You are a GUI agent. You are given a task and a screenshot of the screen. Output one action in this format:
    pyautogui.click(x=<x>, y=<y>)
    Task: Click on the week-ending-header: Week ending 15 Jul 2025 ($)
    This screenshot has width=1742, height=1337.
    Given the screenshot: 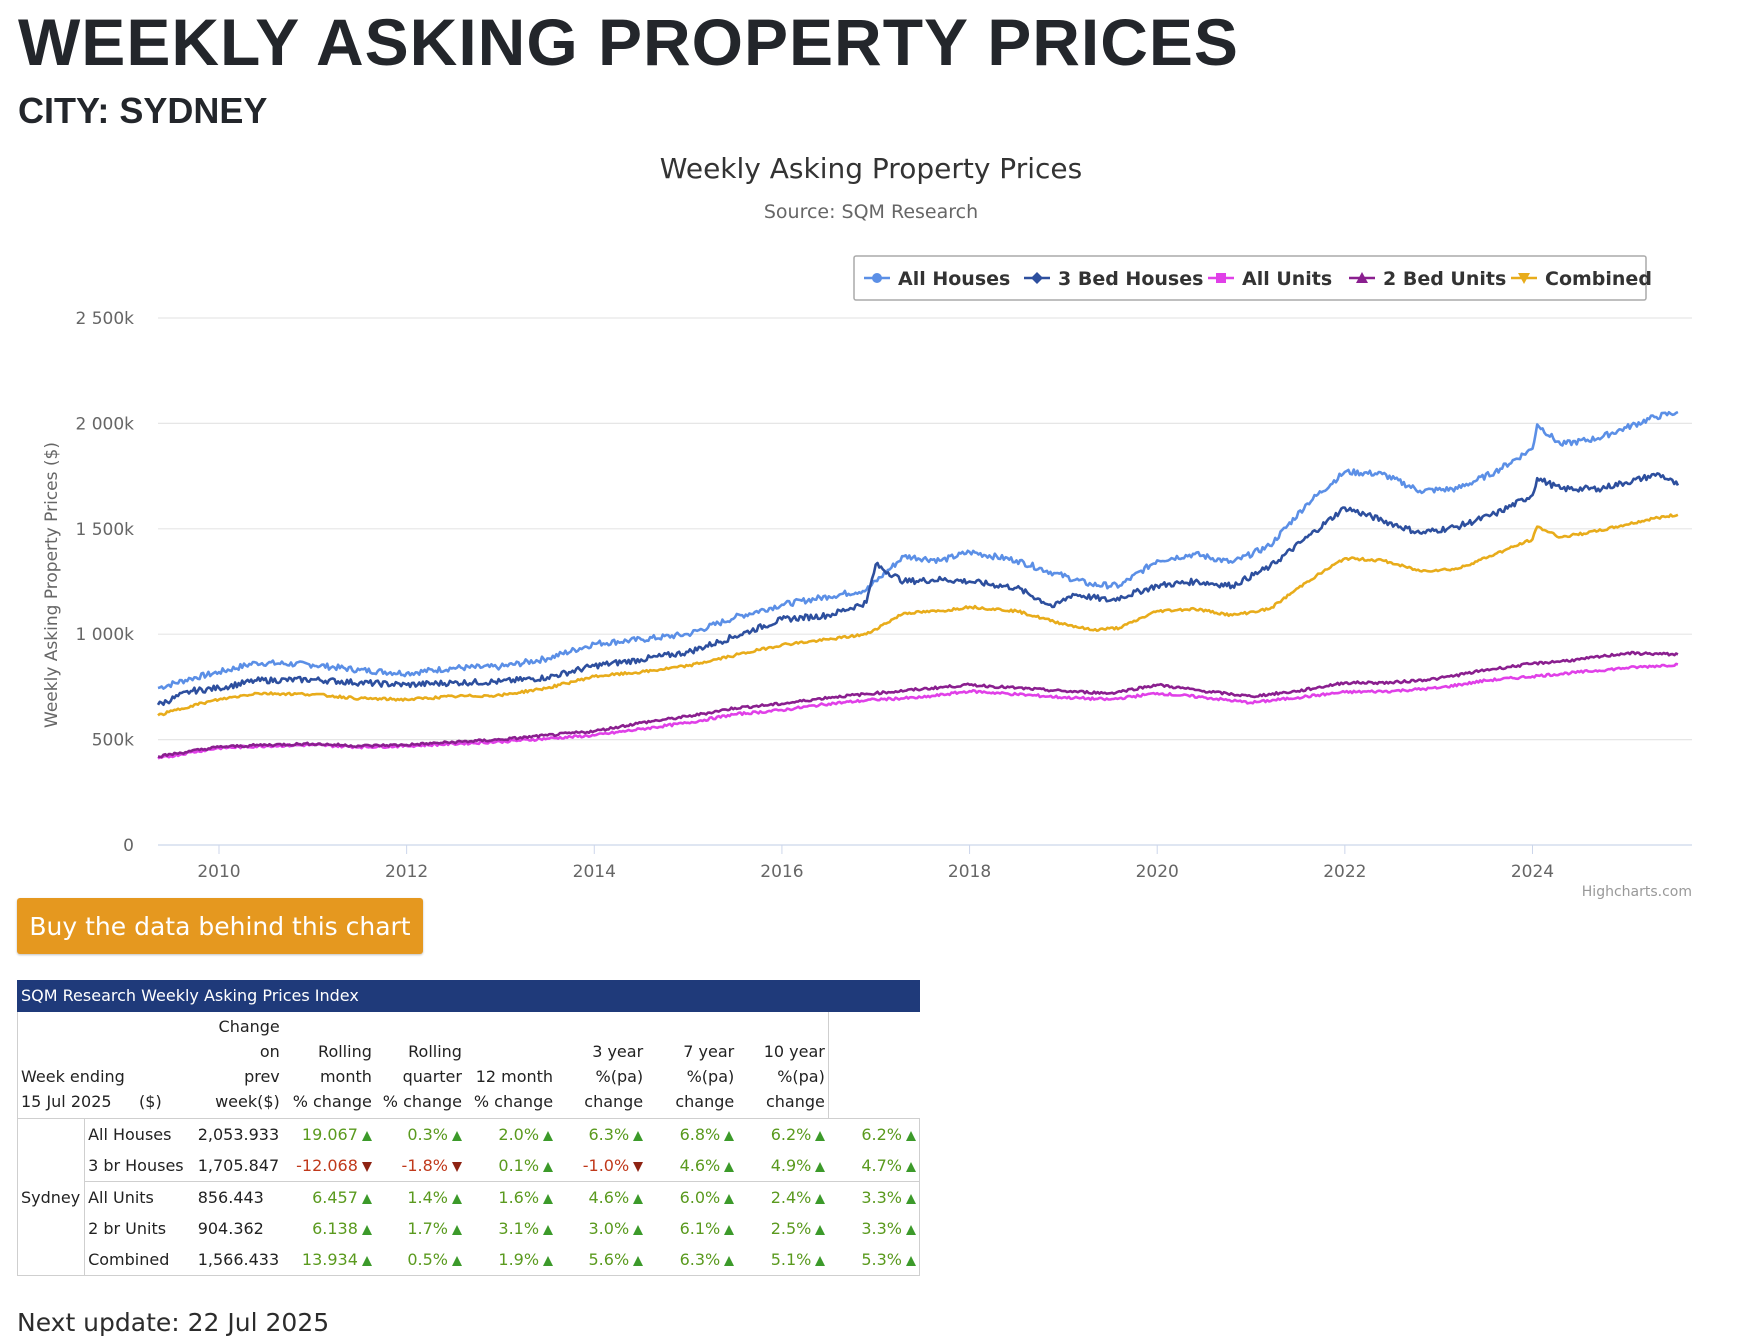 What is the action you would take?
    pyautogui.click(x=105, y=1065)
    